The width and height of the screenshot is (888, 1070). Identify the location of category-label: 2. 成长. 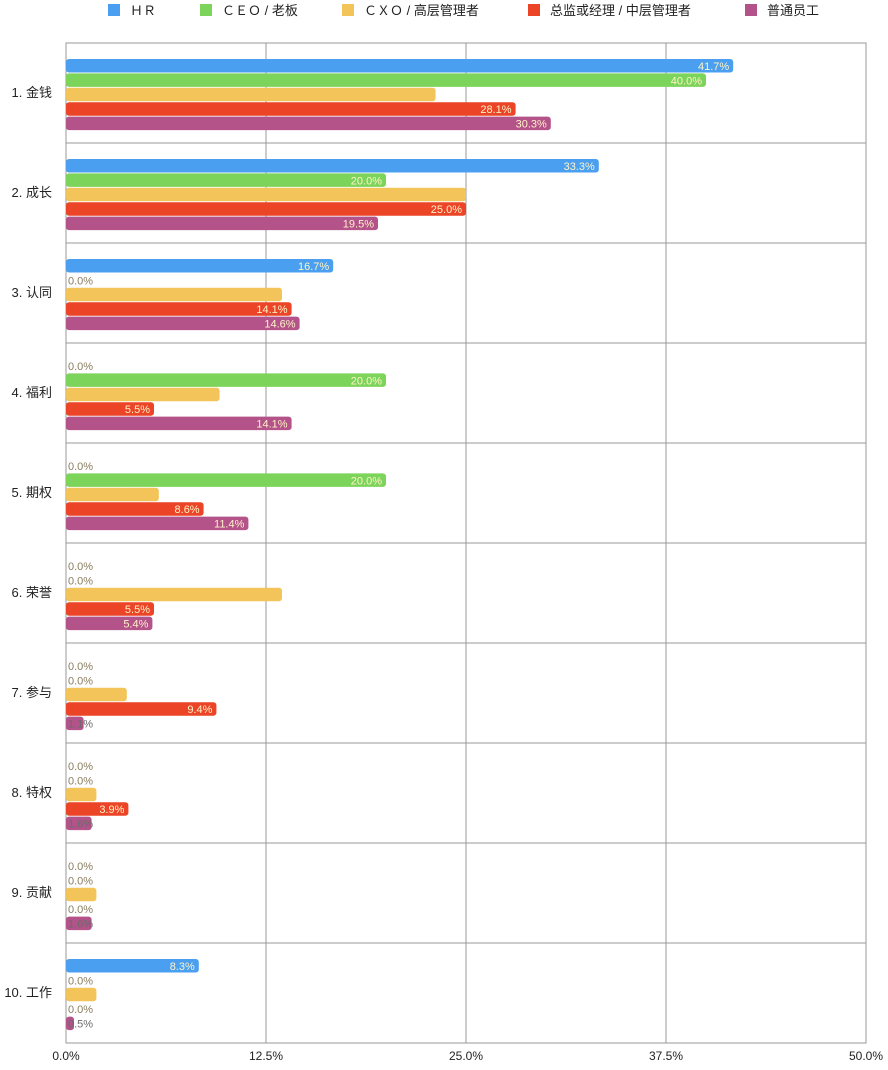
(32, 192).